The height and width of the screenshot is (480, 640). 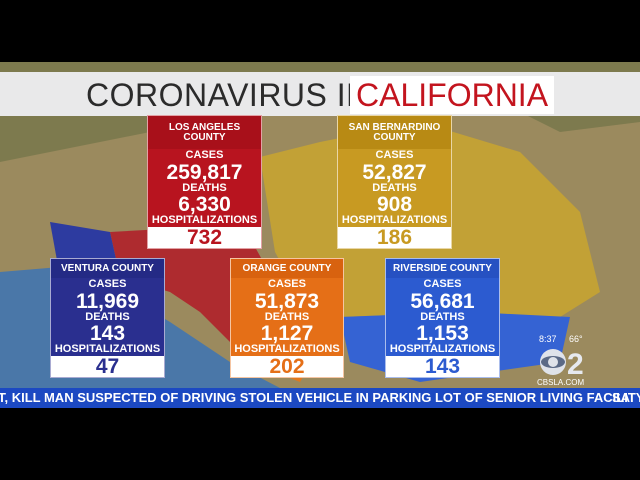 What do you see at coordinates (107, 366) in the screenshot?
I see `hospitalizations-value: 47` at bounding box center [107, 366].